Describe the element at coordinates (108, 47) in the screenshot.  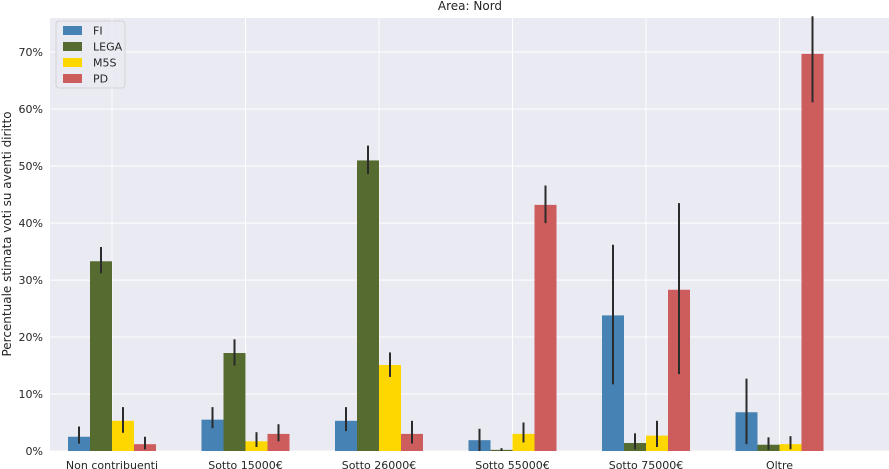
I see `legend-label-lega: LEGA` at that location.